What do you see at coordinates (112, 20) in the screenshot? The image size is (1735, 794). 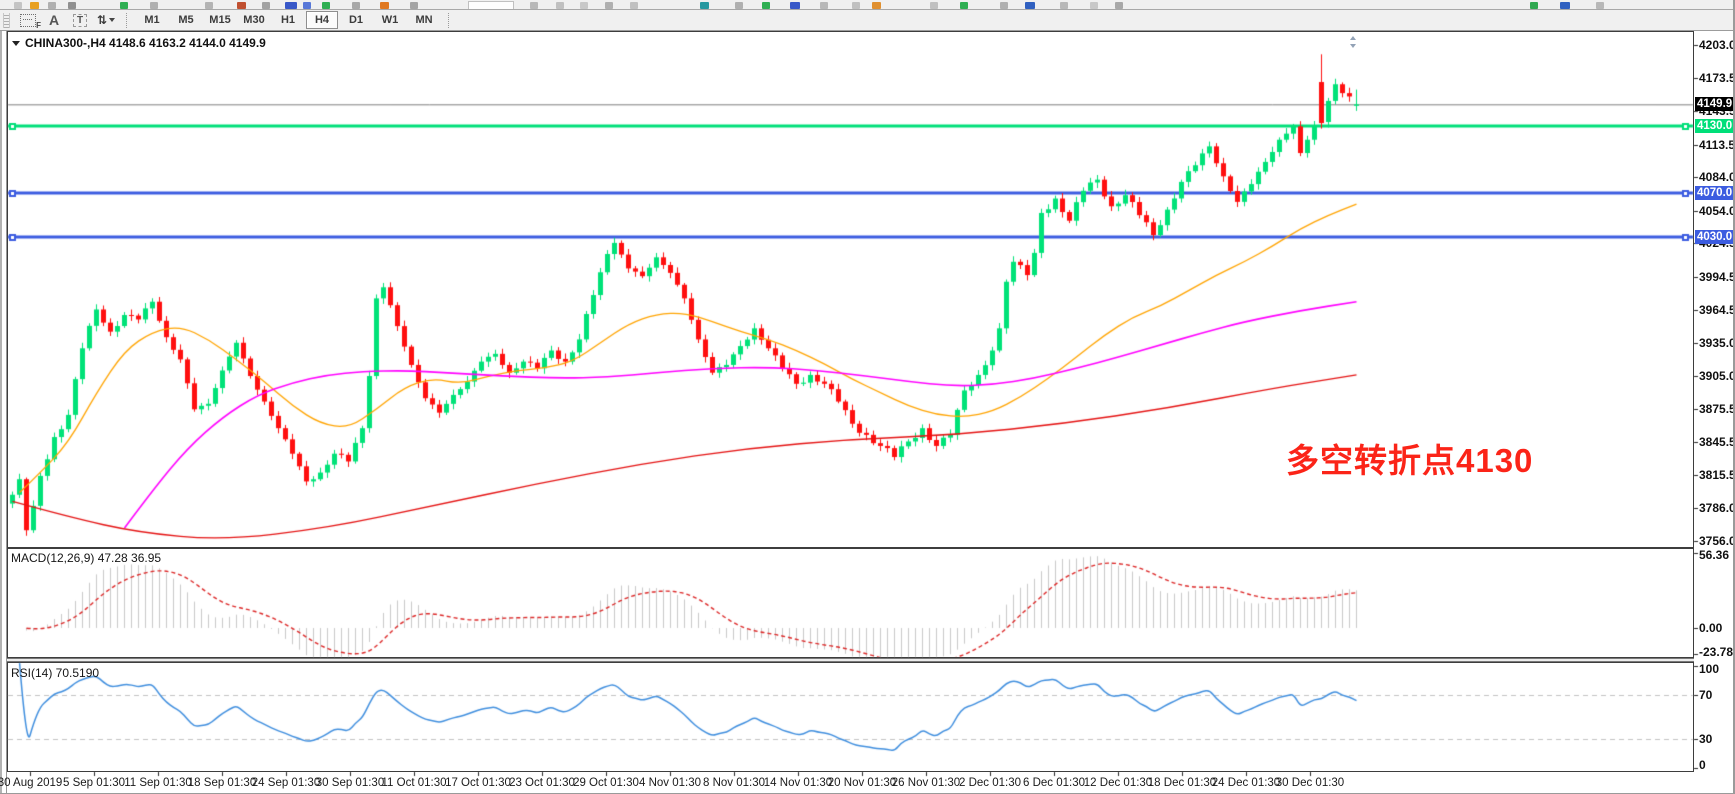 I see `chevron-down-icon` at bounding box center [112, 20].